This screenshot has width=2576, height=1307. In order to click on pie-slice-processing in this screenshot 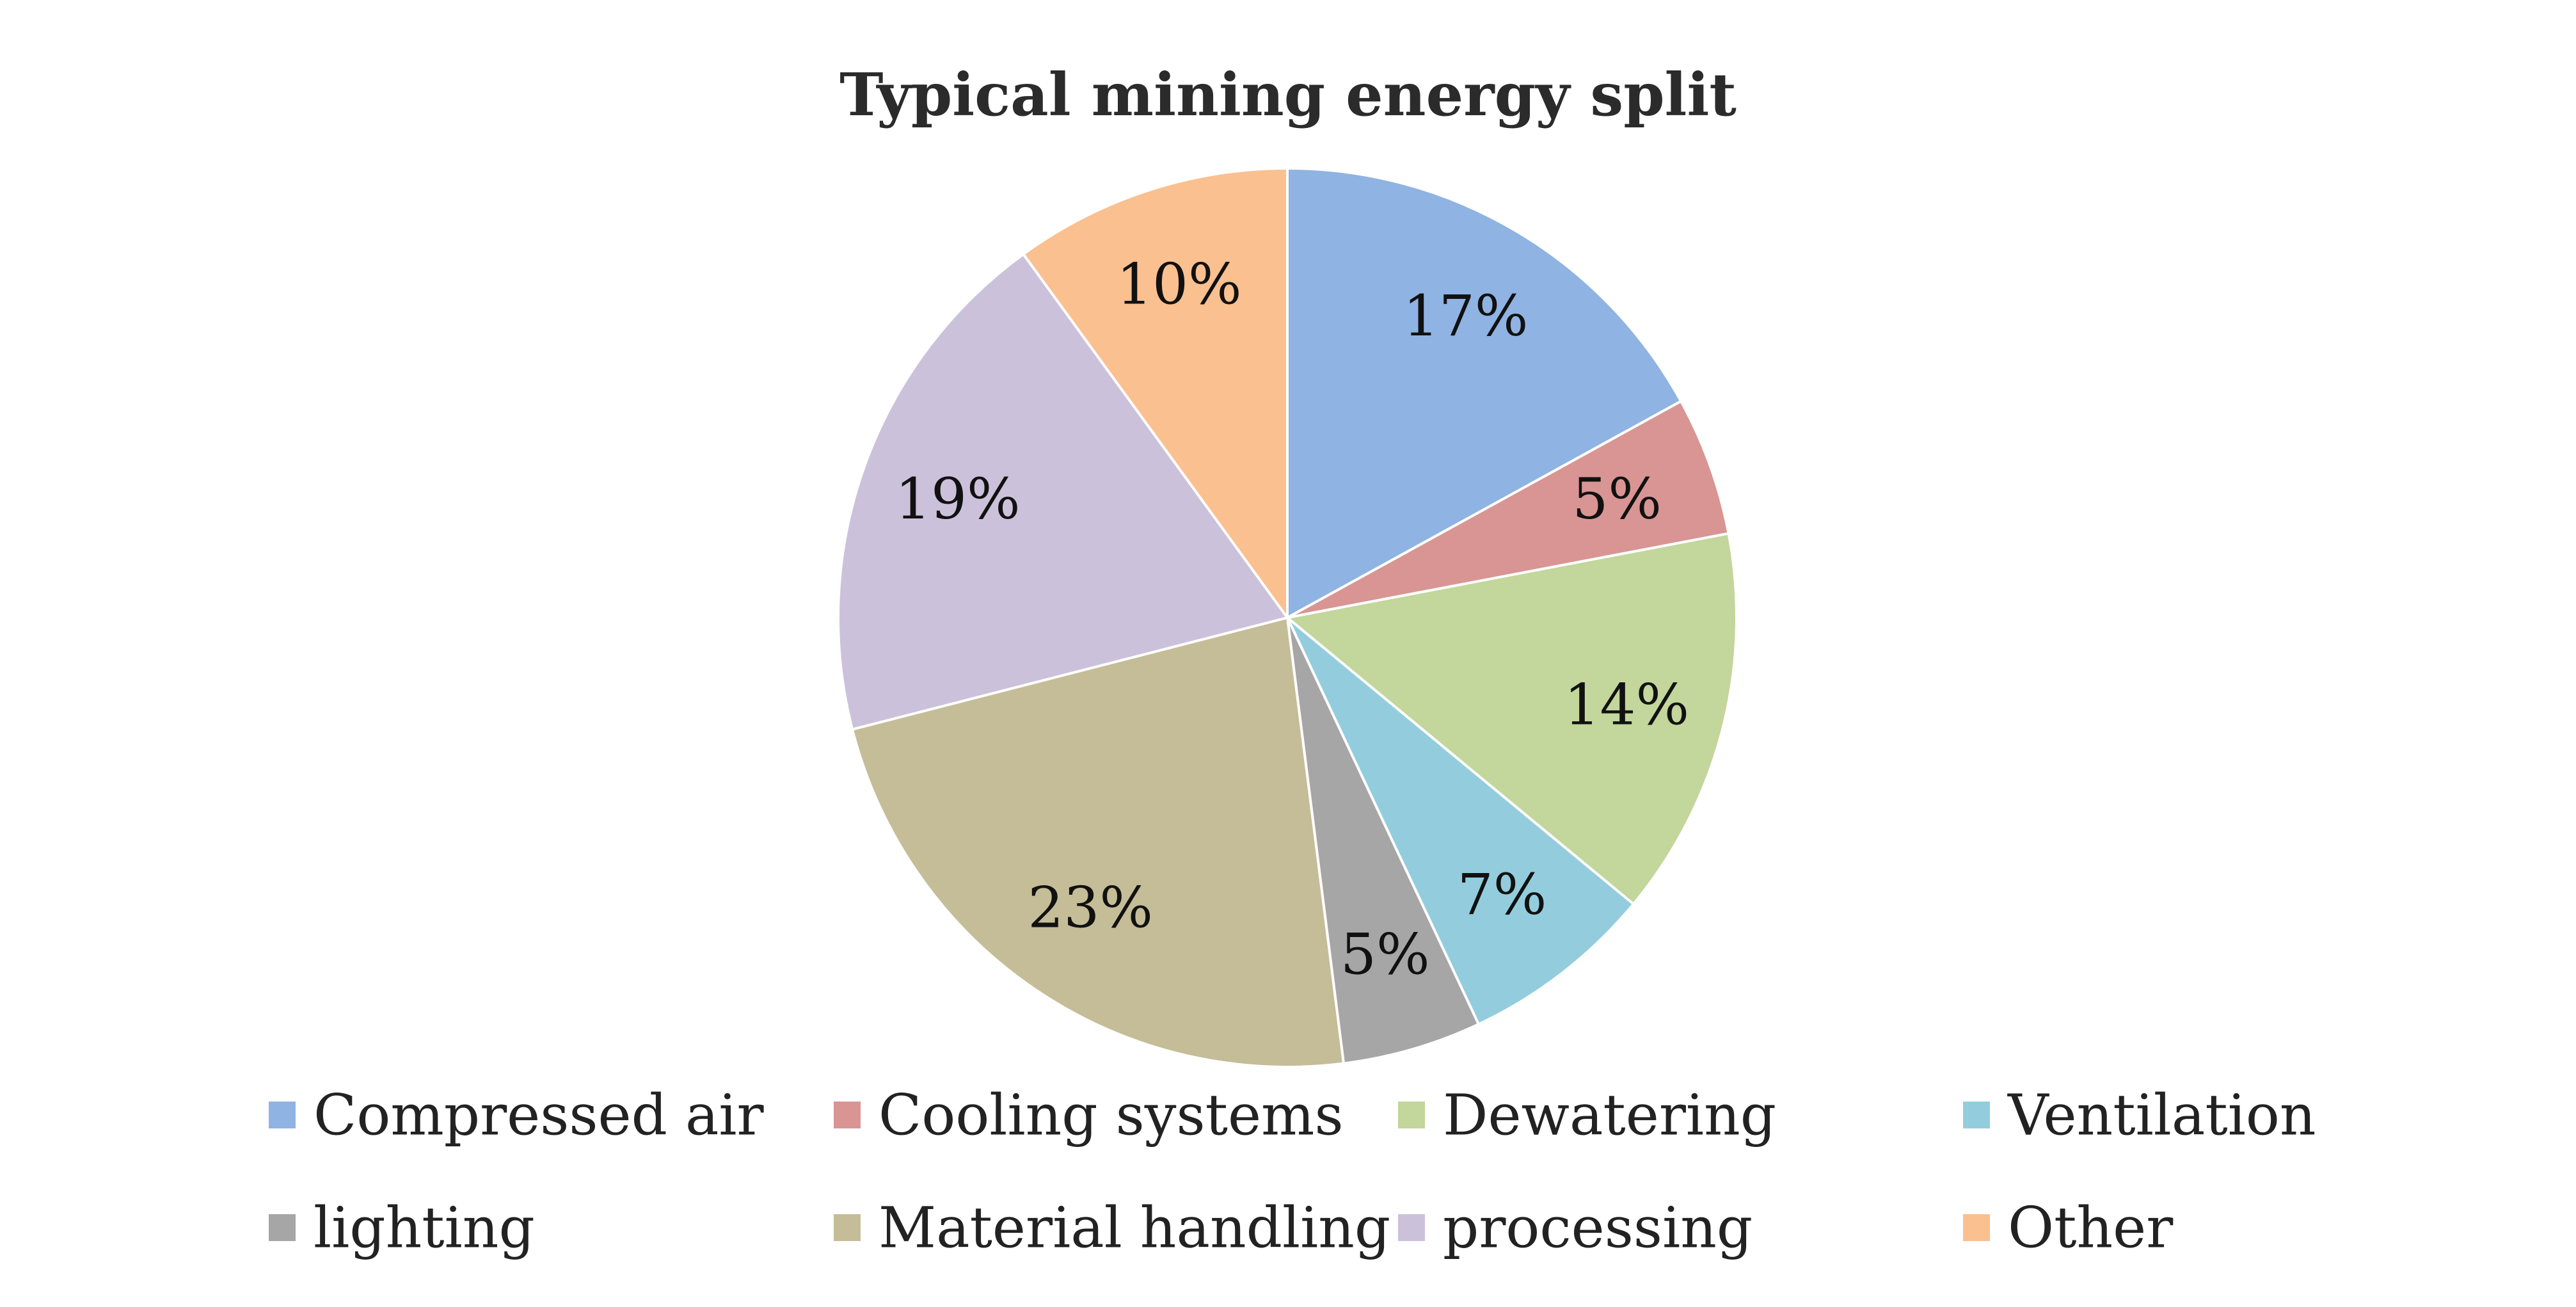, I will do `click(1063, 492)`.